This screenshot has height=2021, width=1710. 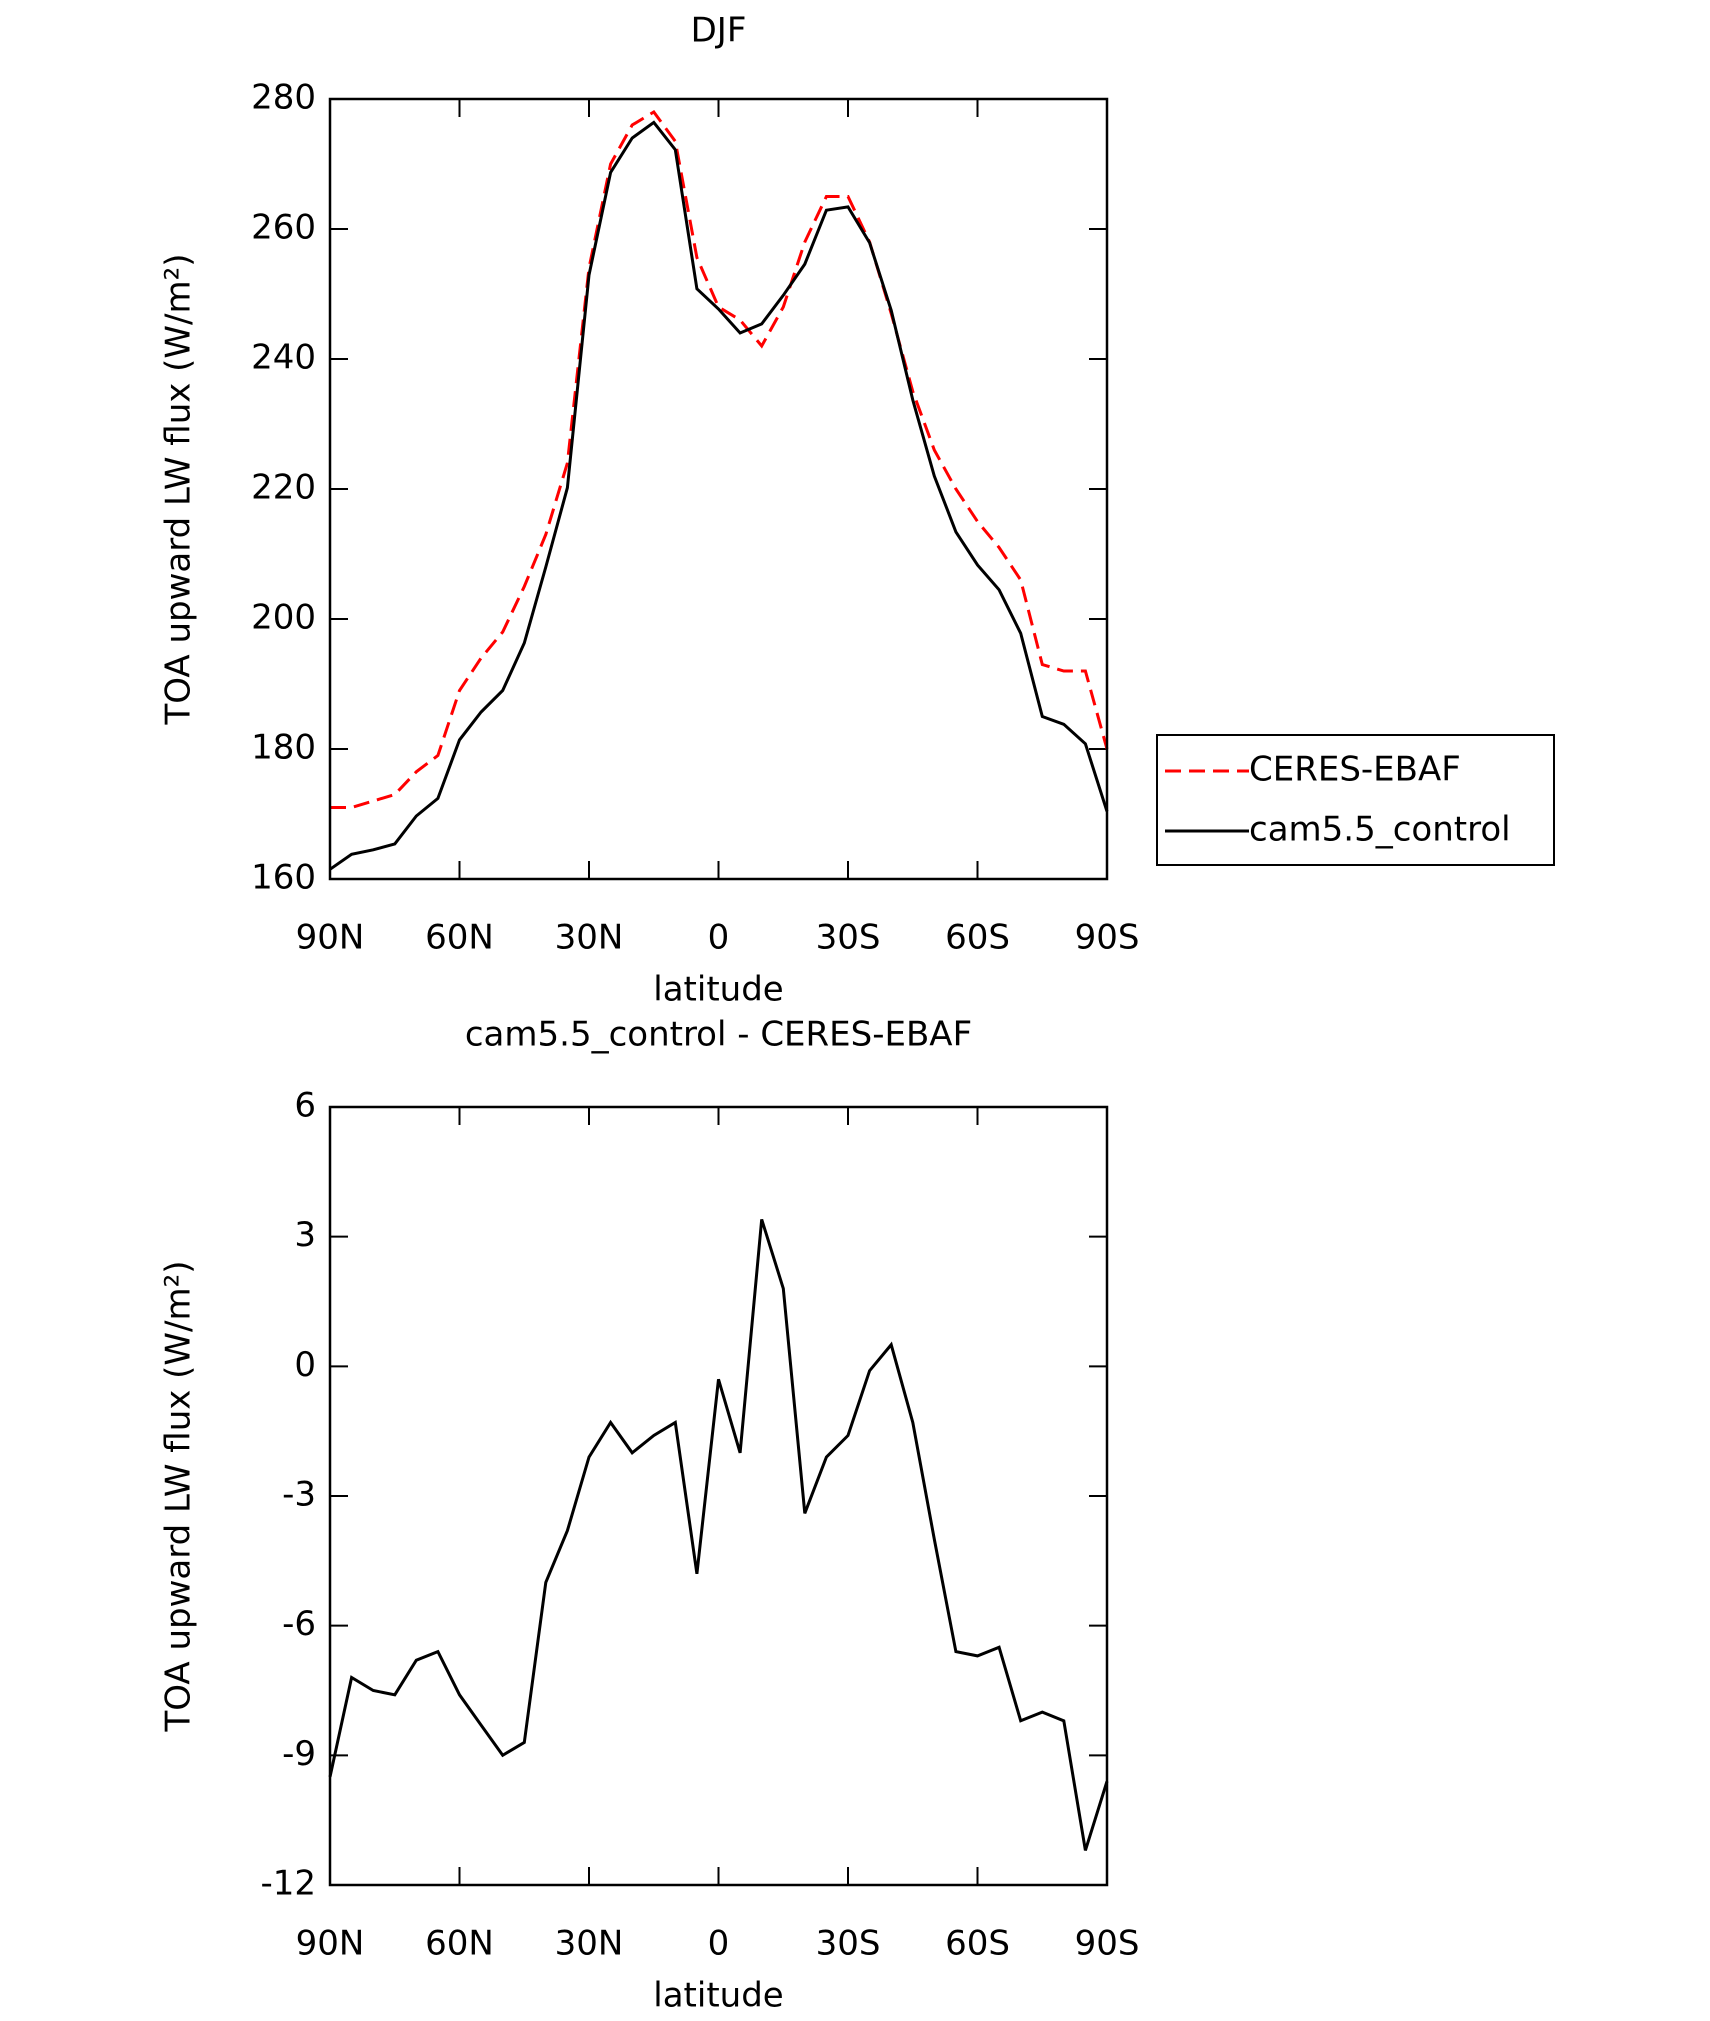 What do you see at coordinates (1380, 830) in the screenshot?
I see `legend-label: cam5.5_control` at bounding box center [1380, 830].